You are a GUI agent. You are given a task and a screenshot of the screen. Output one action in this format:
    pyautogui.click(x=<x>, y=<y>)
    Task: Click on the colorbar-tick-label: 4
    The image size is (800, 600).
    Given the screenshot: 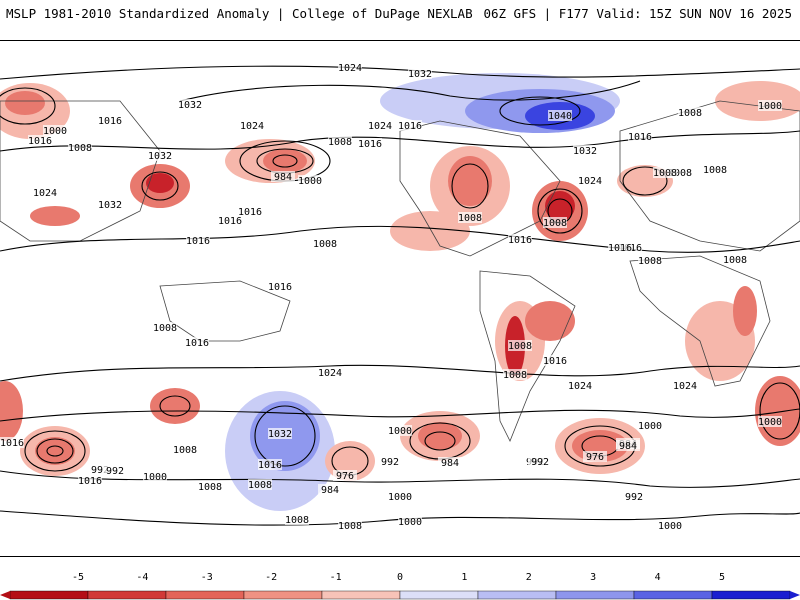 What is the action you would take?
    pyautogui.click(x=657, y=577)
    